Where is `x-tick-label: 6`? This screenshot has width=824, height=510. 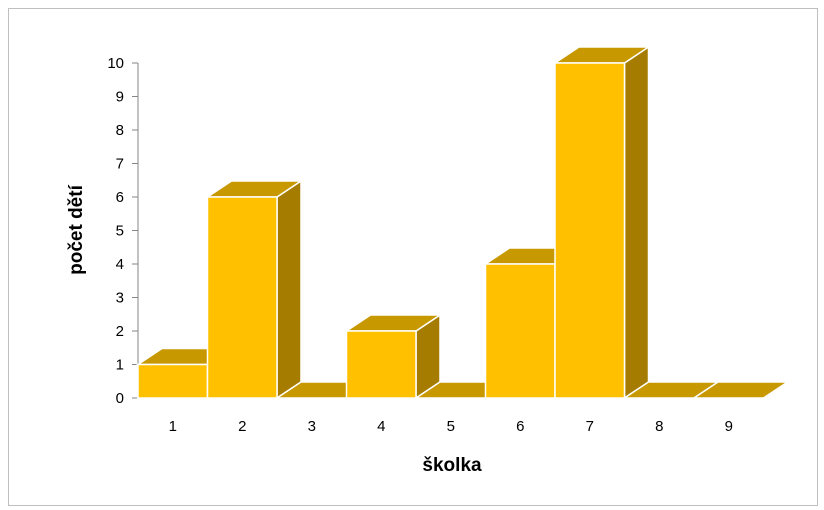
x-tick-label: 6 is located at coordinates (520, 426).